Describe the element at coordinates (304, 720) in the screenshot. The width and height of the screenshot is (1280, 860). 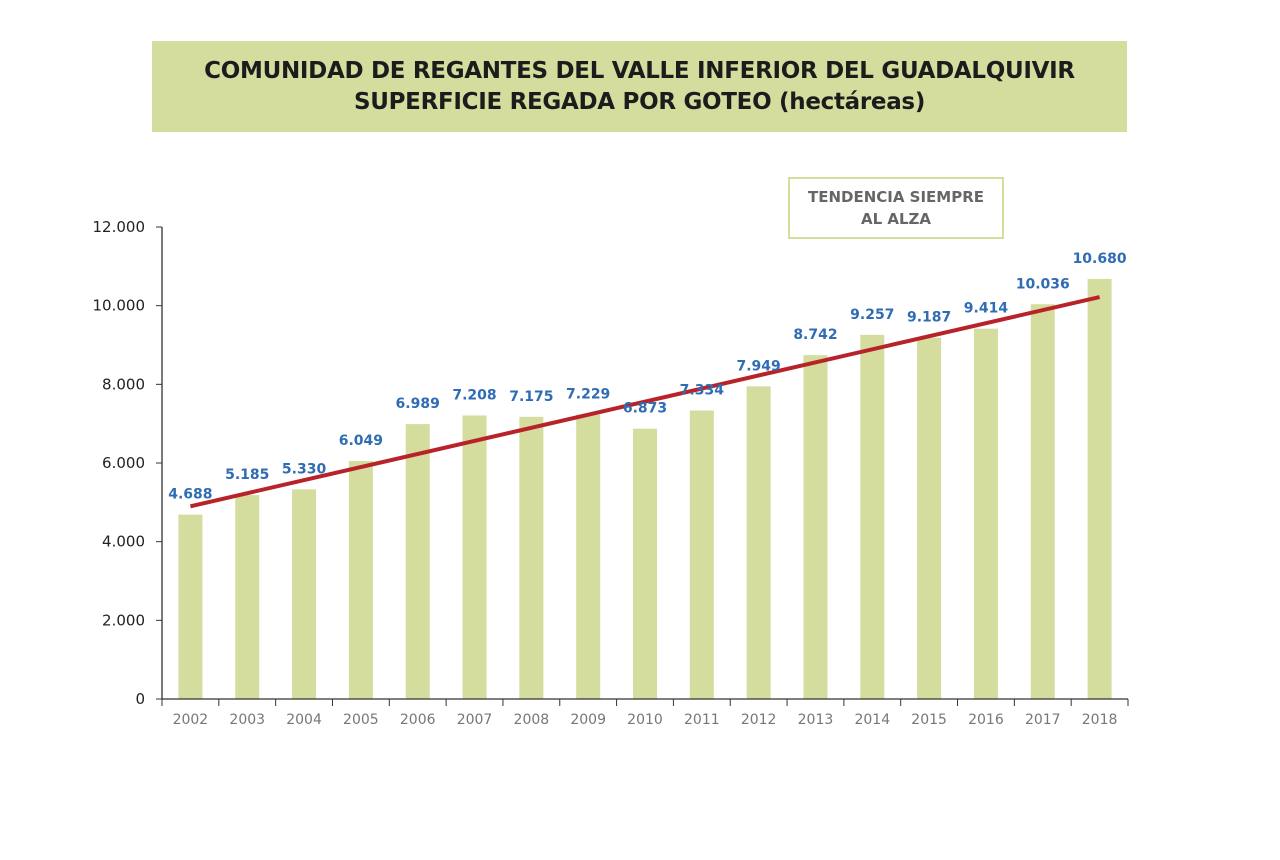
I see `x-tick-label: 2004` at that location.